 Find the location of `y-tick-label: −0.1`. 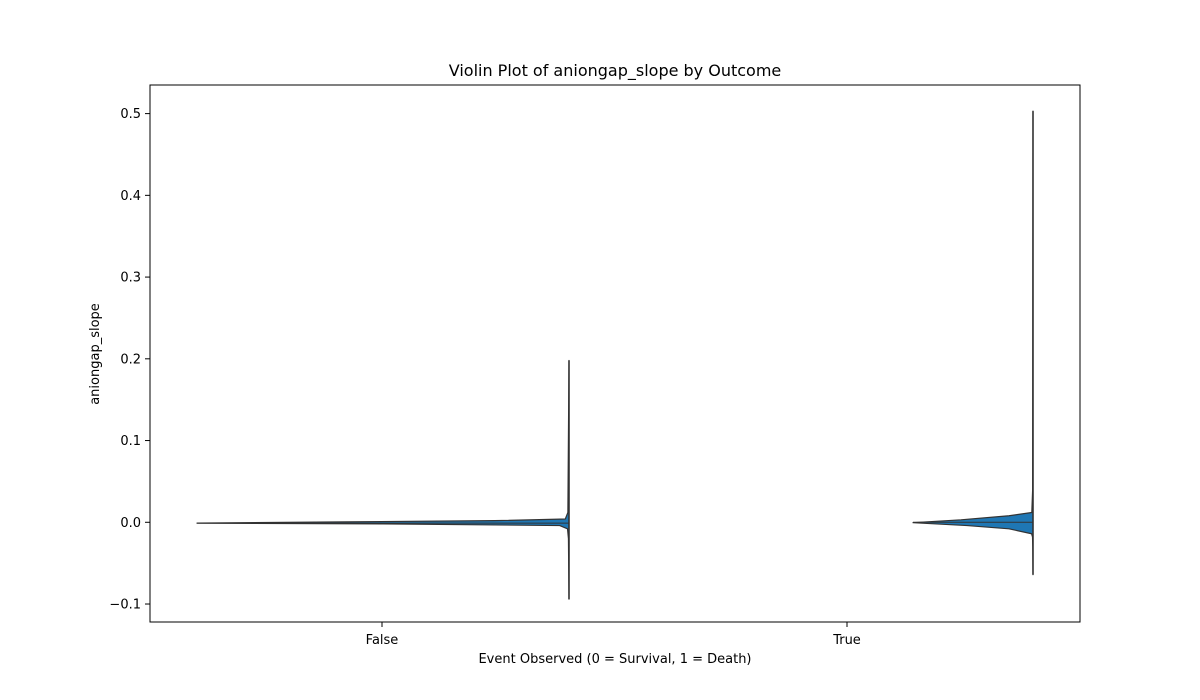

y-tick-label: −0.1 is located at coordinates (125, 605).